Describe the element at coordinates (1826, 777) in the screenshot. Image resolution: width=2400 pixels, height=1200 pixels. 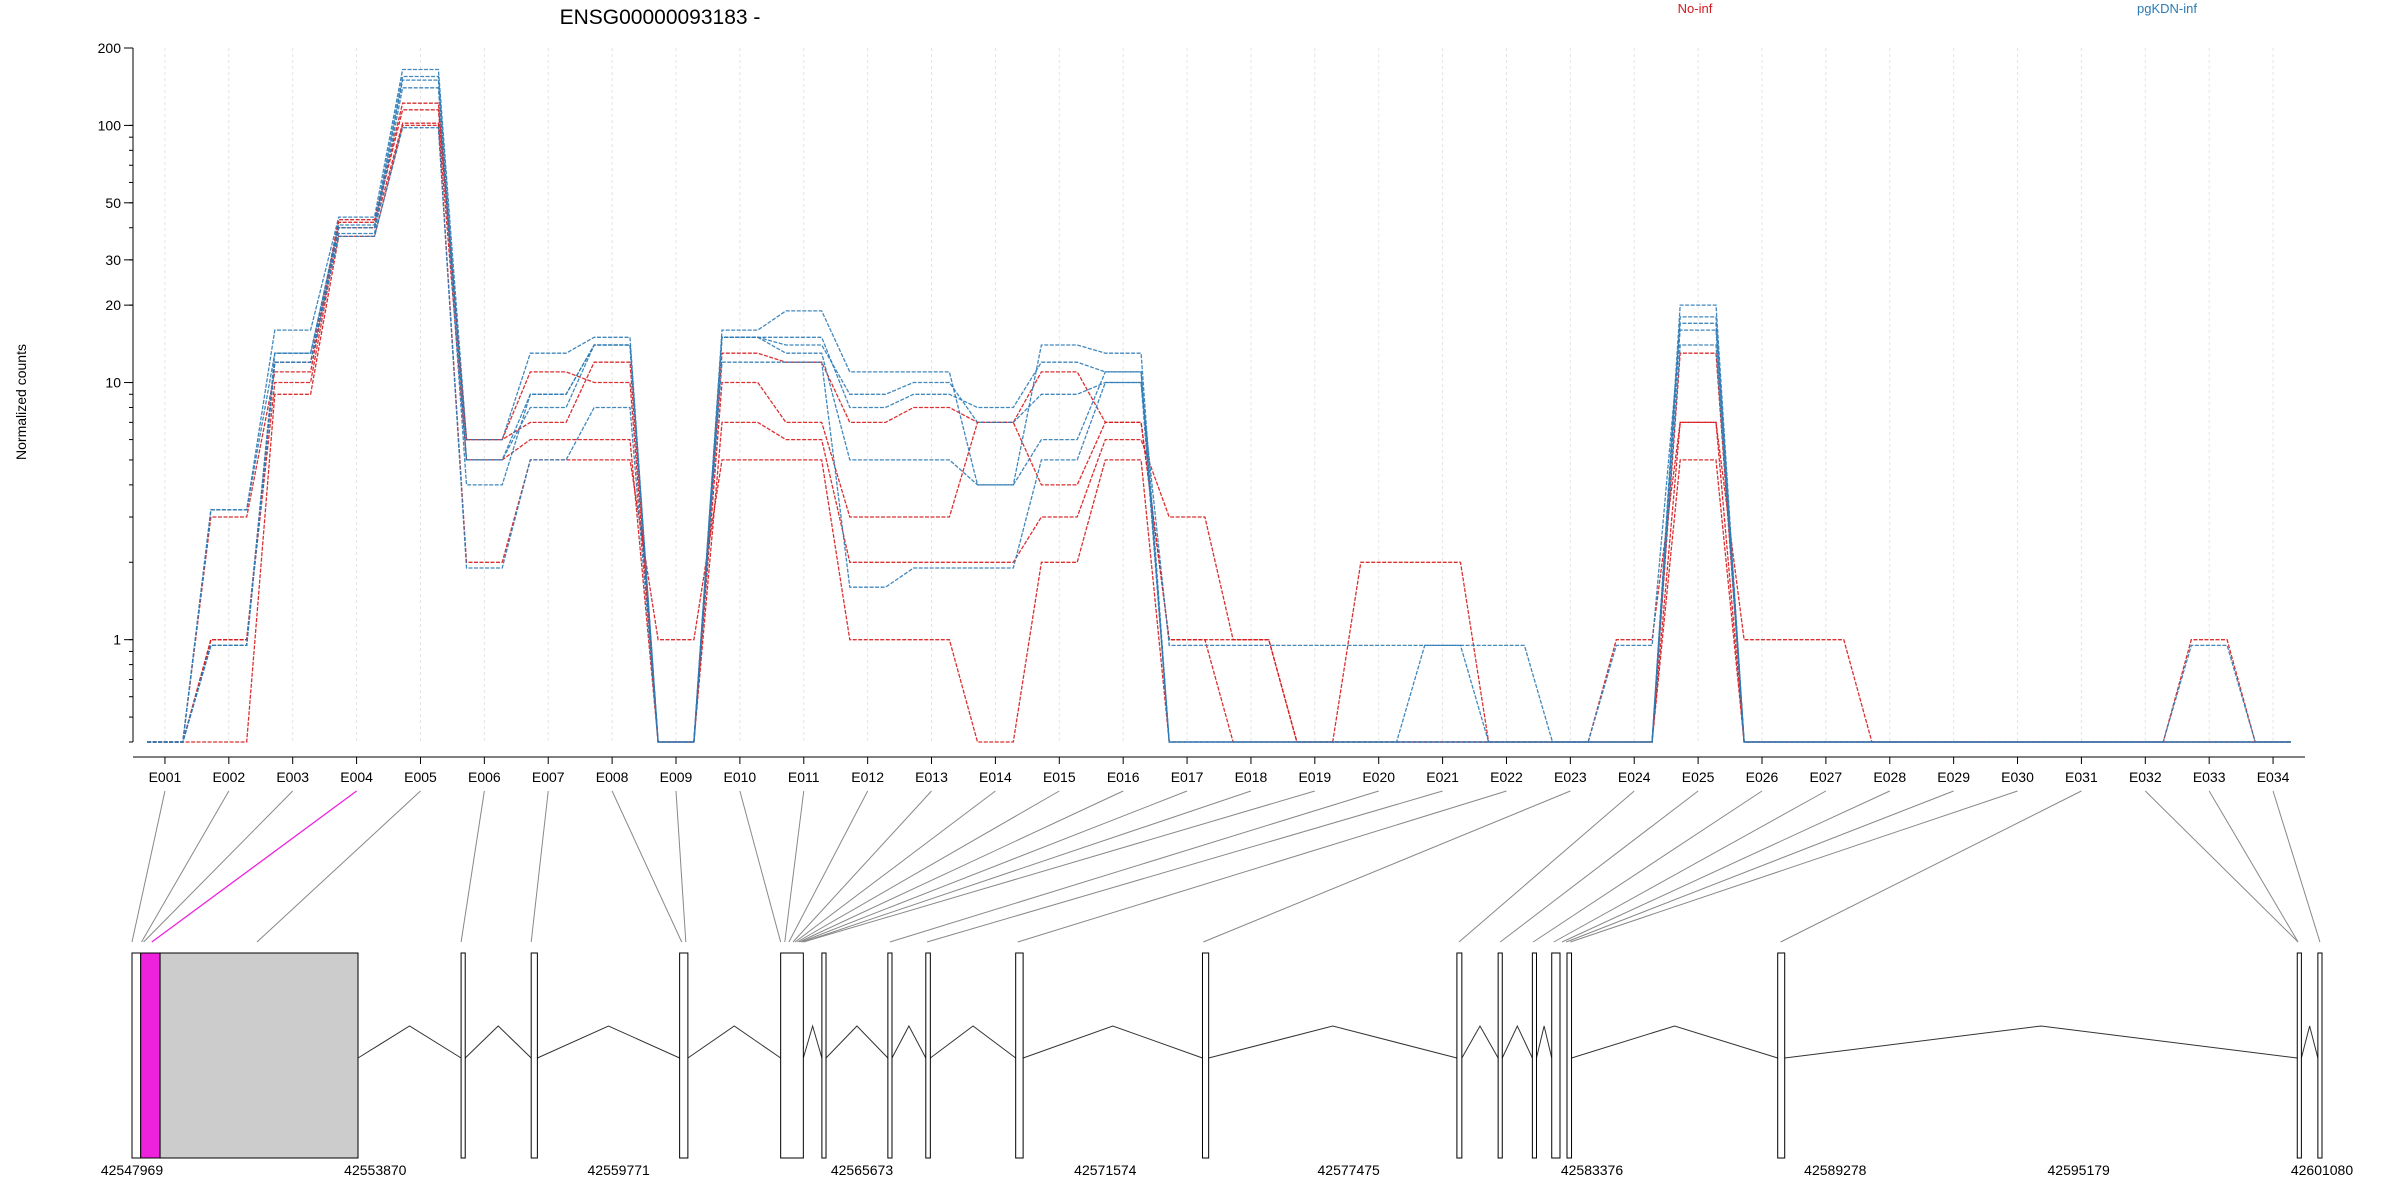
I see `x-tick-label: E027` at that location.